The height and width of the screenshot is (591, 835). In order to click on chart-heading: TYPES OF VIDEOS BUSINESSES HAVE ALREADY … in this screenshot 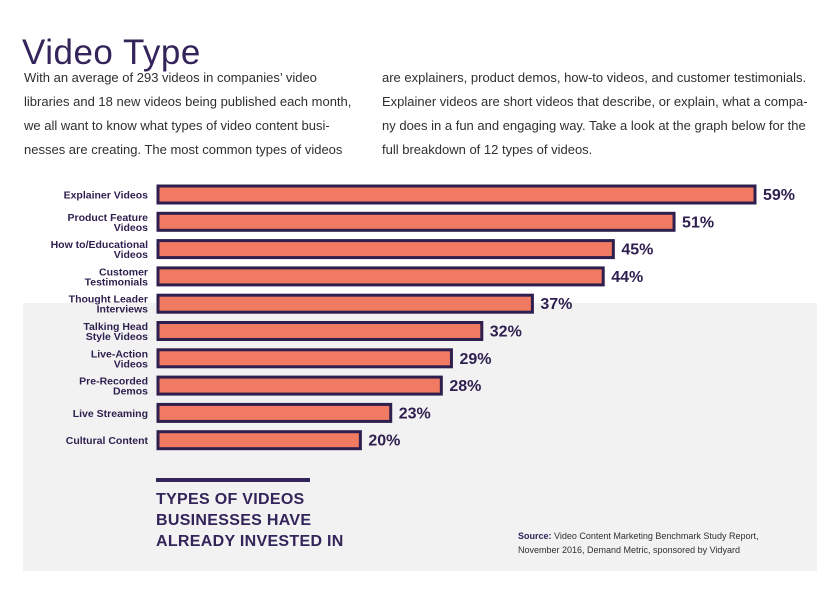, I will do `click(250, 520)`.